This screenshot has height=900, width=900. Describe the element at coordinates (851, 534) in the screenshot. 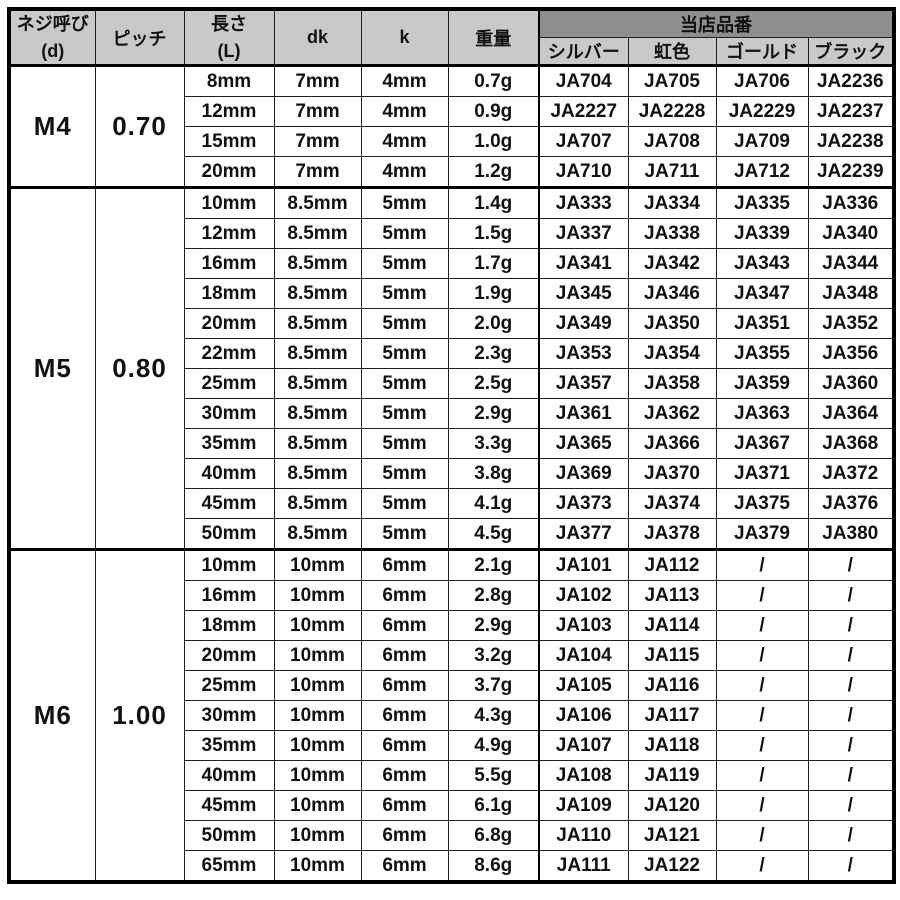

I see `part-black-cell: JA380` at that location.